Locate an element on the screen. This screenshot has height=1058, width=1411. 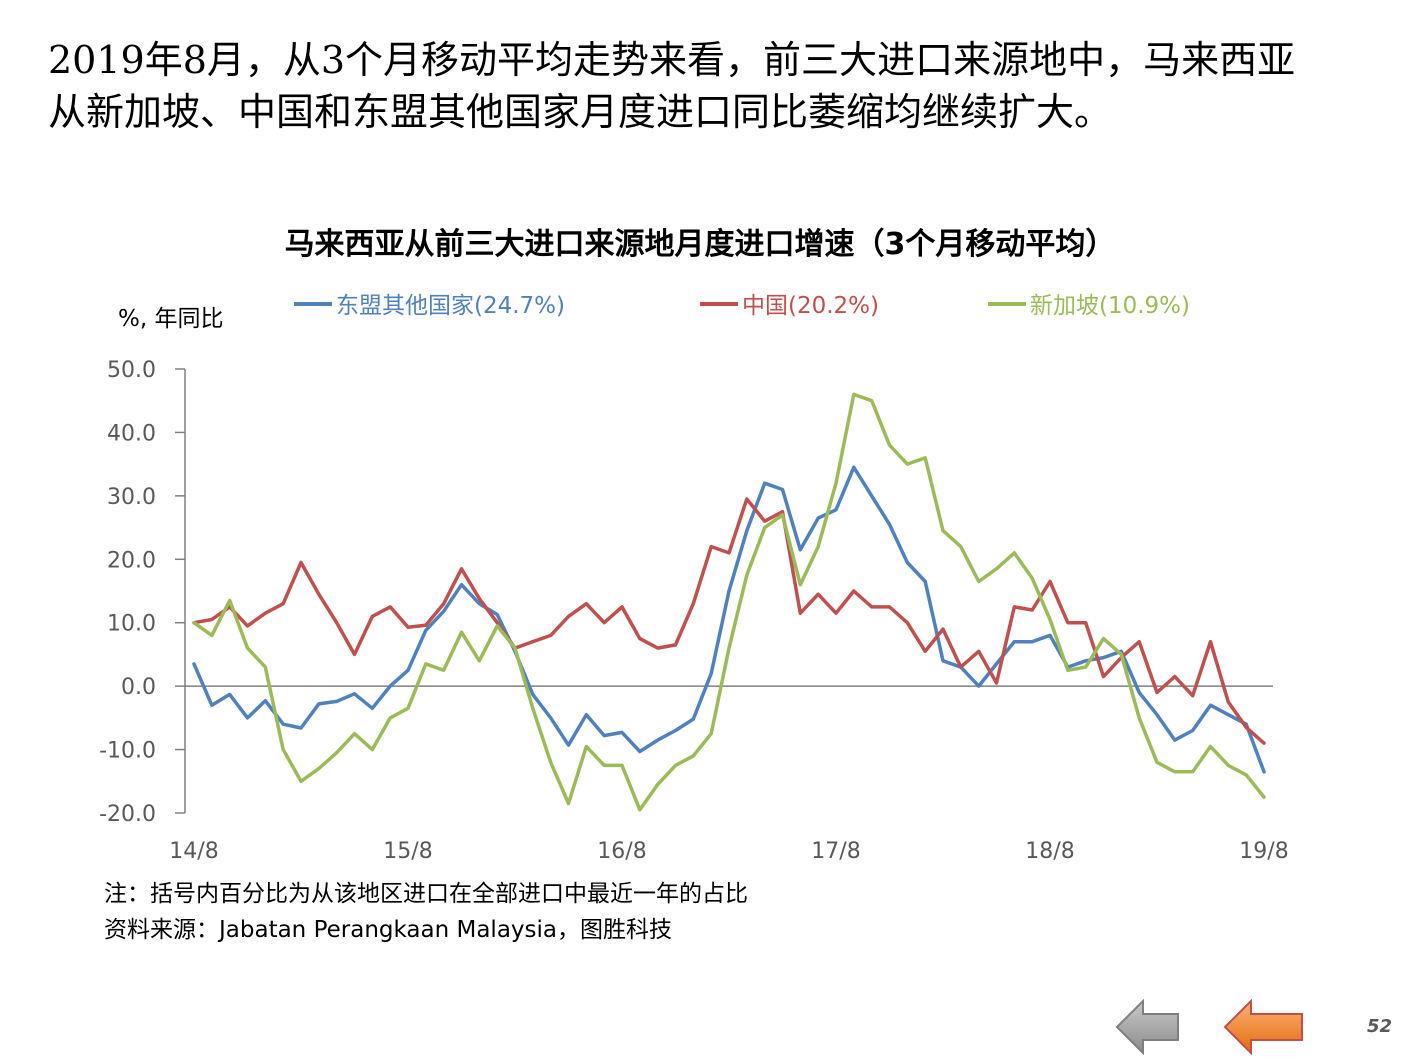
left-arrow-gray-icon is located at coordinates (1148, 1027).